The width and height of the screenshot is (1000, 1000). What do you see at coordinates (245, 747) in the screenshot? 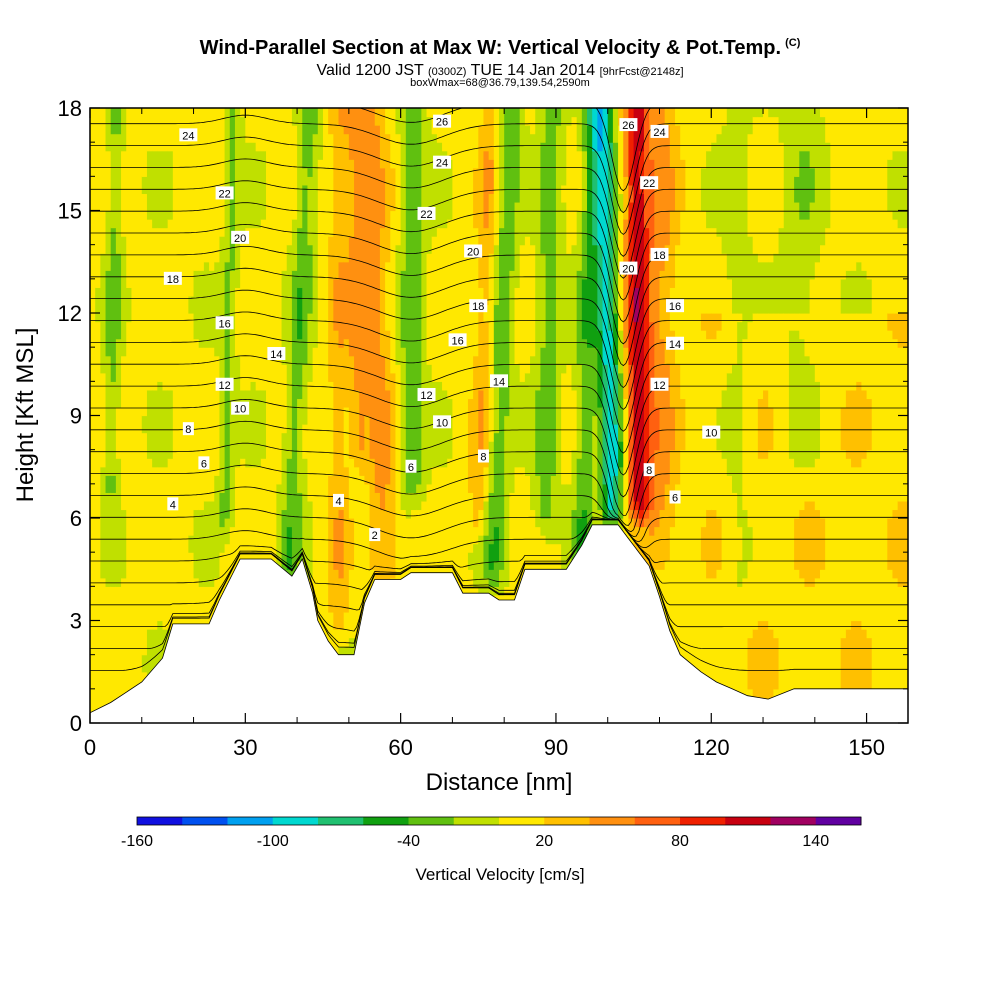
I see `x-tick-label: 30` at bounding box center [245, 747].